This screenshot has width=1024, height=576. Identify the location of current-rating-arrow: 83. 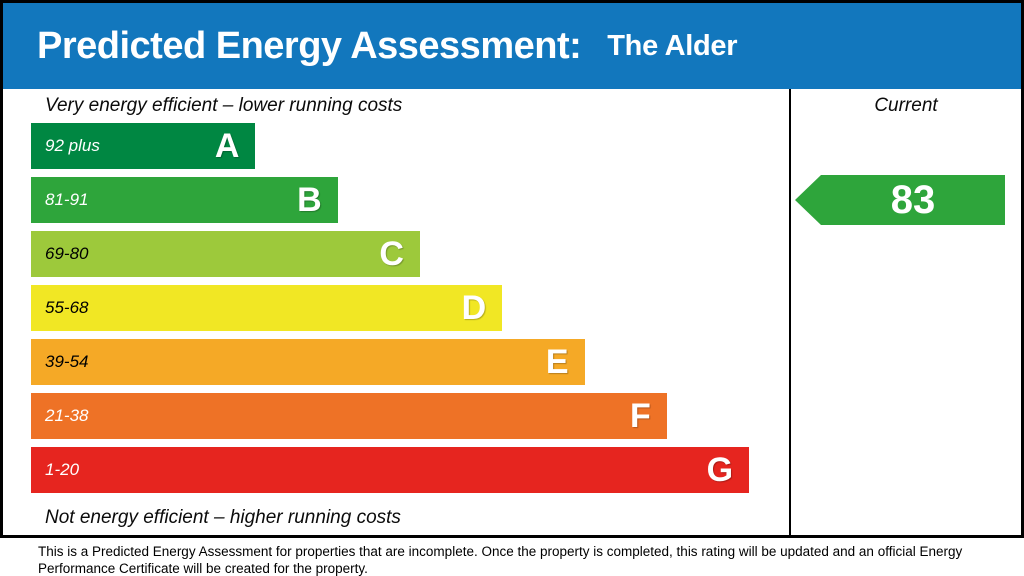
(900, 200).